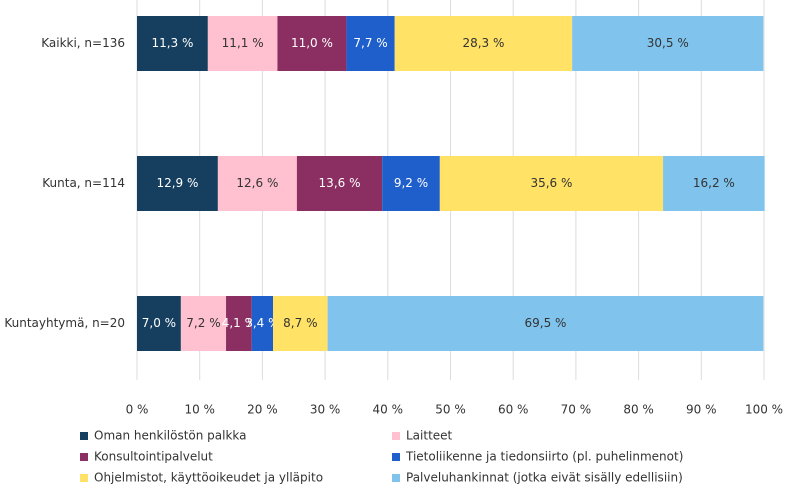  I want to click on legend-label: Oman henkilöstön palkka, so click(170, 436).